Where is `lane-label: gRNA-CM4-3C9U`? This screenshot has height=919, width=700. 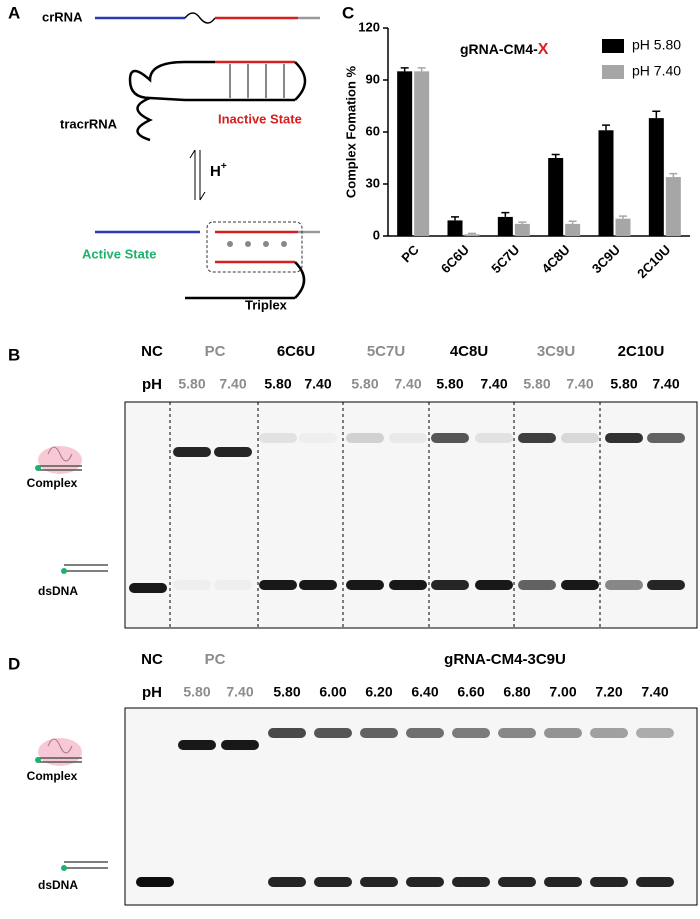
lane-label: gRNA-CM4-3C9U is located at coordinates (505, 659).